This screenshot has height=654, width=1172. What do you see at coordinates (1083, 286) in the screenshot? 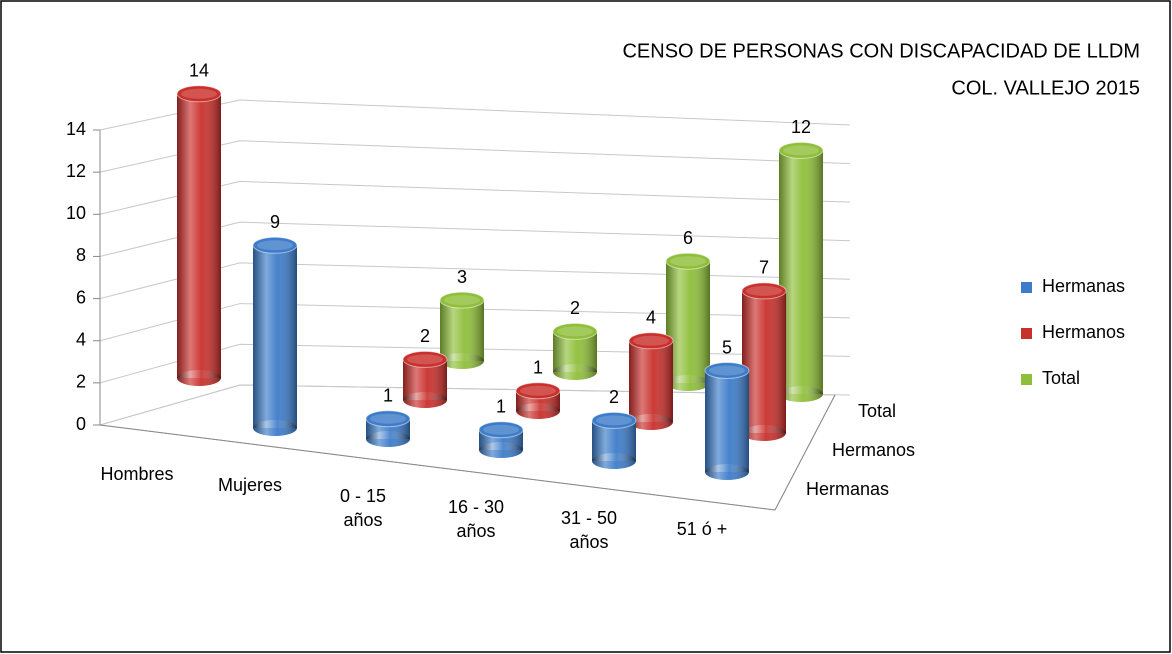
I see `legend-label: Hermanas` at bounding box center [1083, 286].